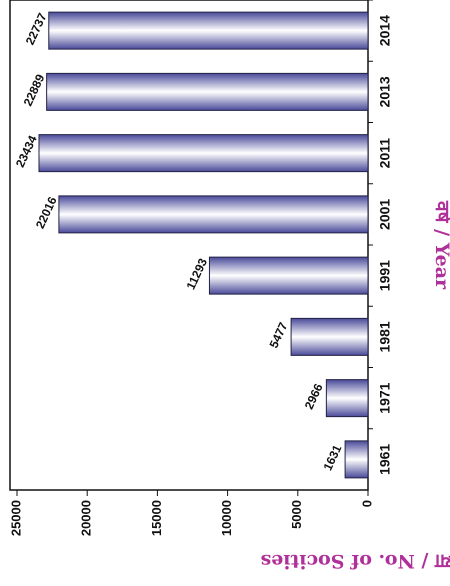  I want to click on bar-1991, so click(288, 275).